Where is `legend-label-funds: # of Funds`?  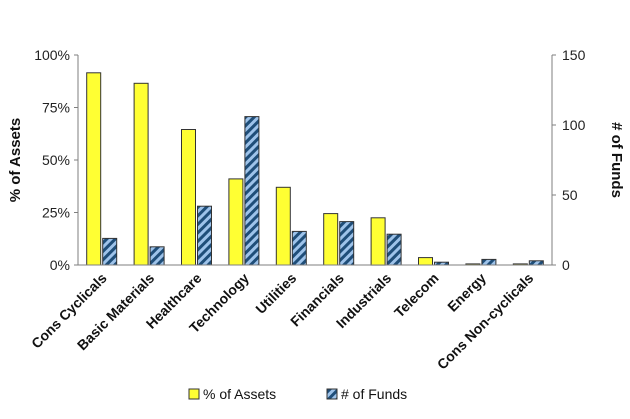
legend-label-funds: # of Funds is located at coordinates (374, 394).